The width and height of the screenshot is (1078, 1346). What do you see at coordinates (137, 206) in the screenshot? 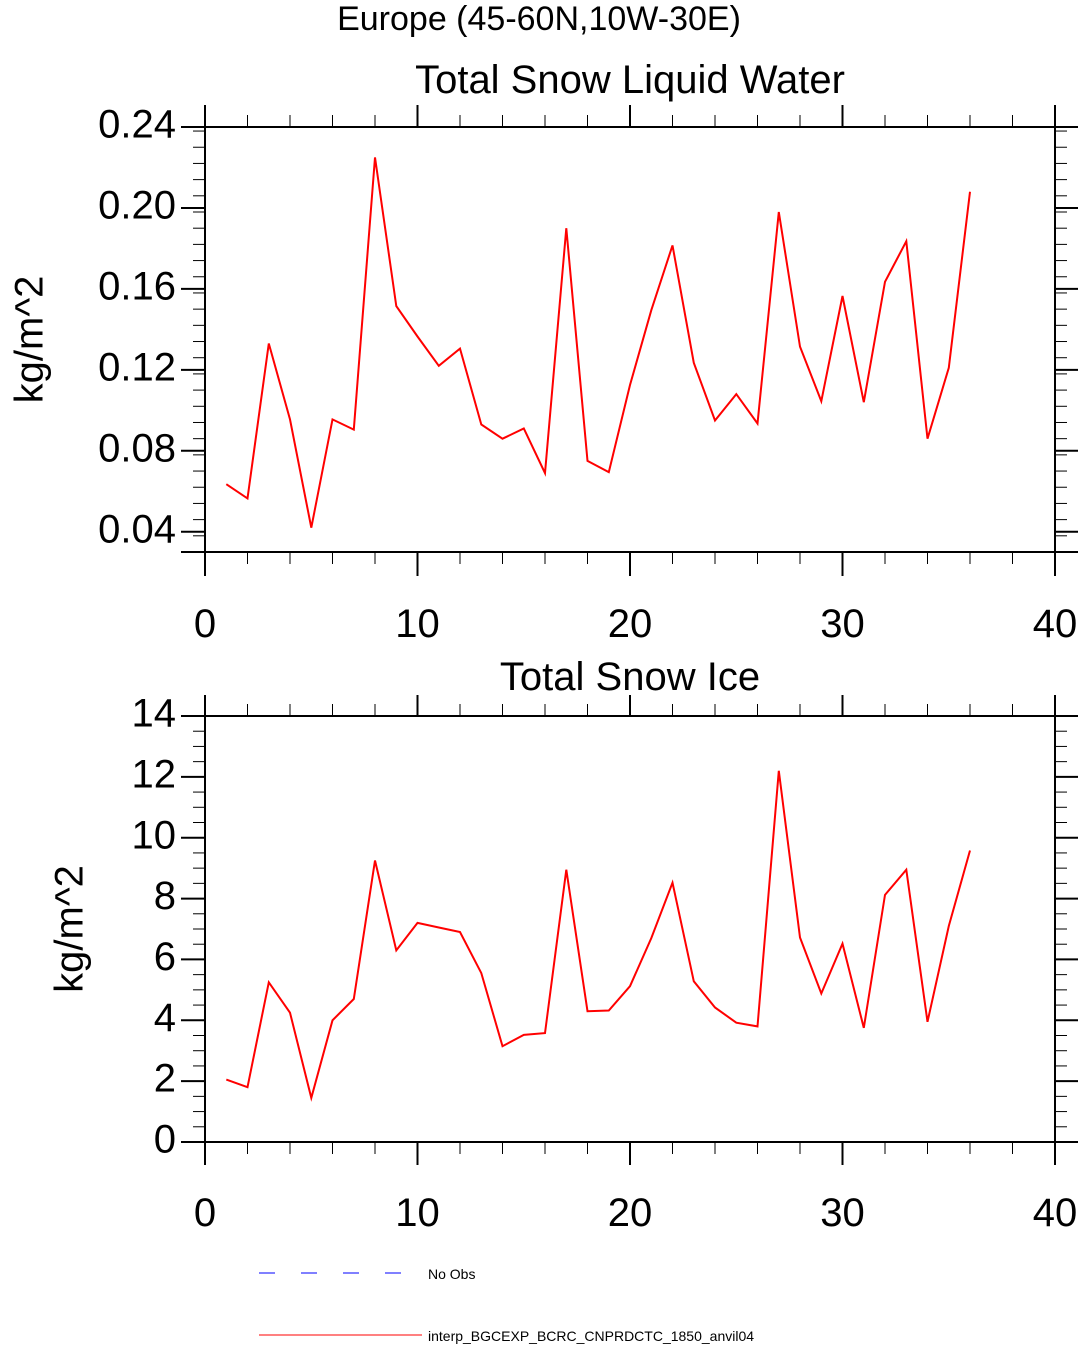
I see `y-tick-label: 0.20` at bounding box center [137, 206].